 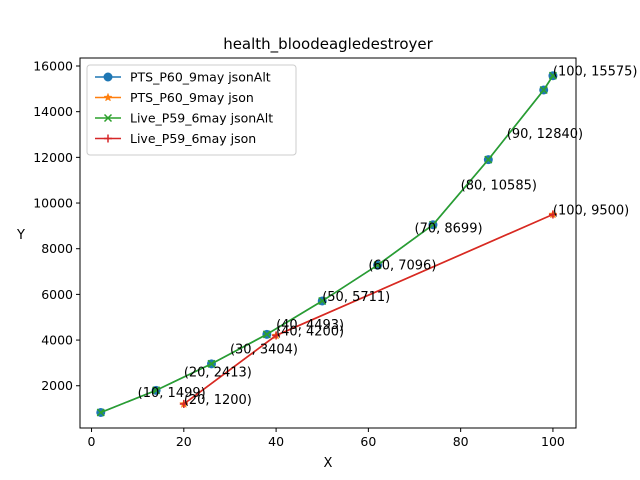 I want to click on legend-entry: Live_P59_6may jsonAlt, so click(x=184, y=118).